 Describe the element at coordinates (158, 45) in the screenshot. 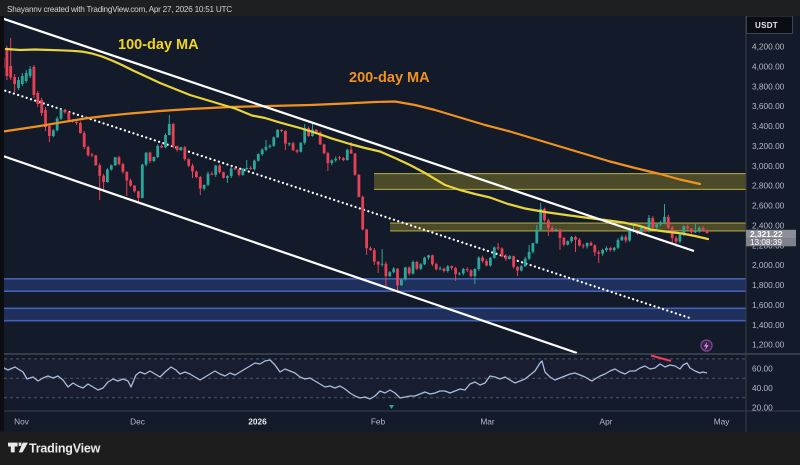

I see `svg-text: 100-day MA` at that location.